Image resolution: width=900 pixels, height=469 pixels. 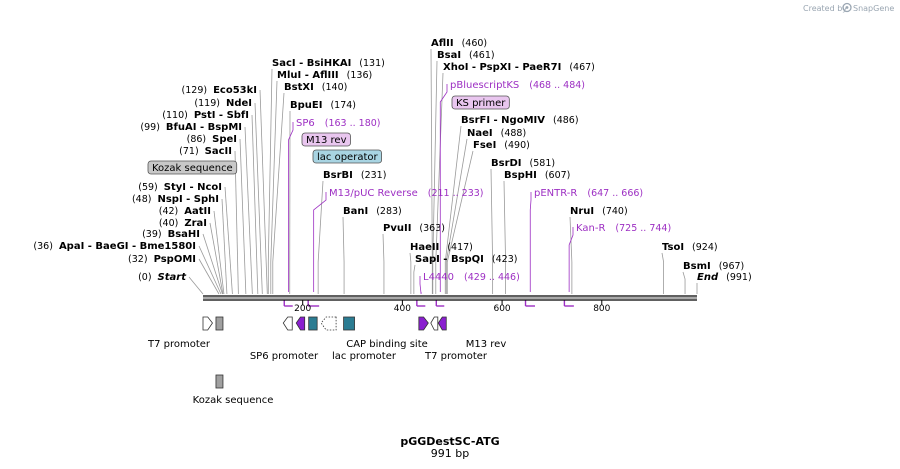 What do you see at coordinates (373, 193) in the screenshot?
I see `primer-label-m13-puc-reverse: M13/pUC Reverse` at bounding box center [373, 193].